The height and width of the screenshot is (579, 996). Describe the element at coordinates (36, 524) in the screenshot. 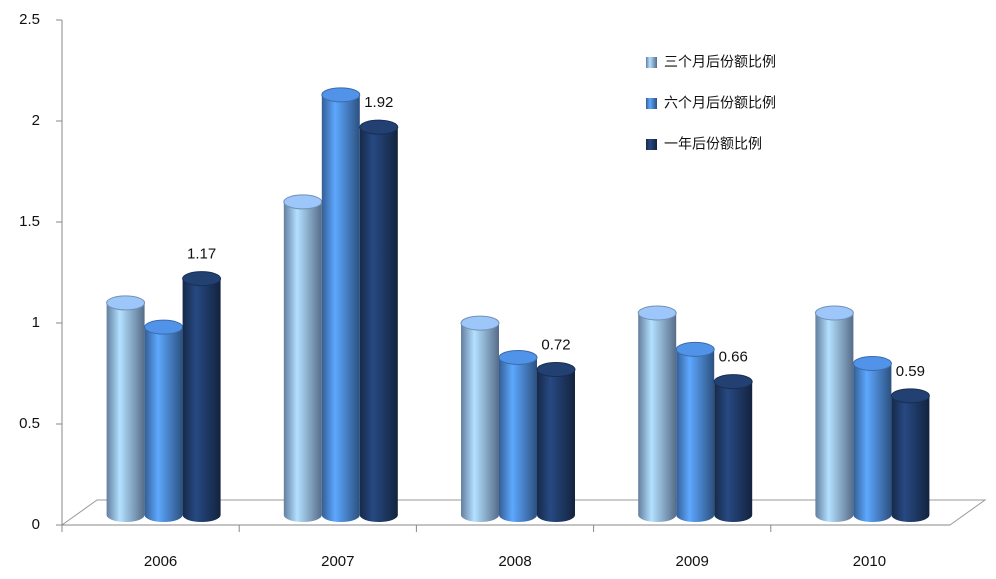

I see `y-tick-label: 0` at that location.